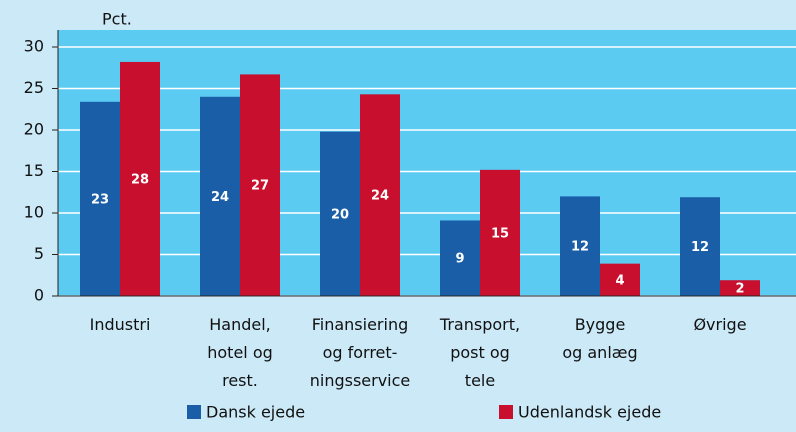 The width and height of the screenshot is (796, 432). I want to click on value-label: 9, so click(459, 259).